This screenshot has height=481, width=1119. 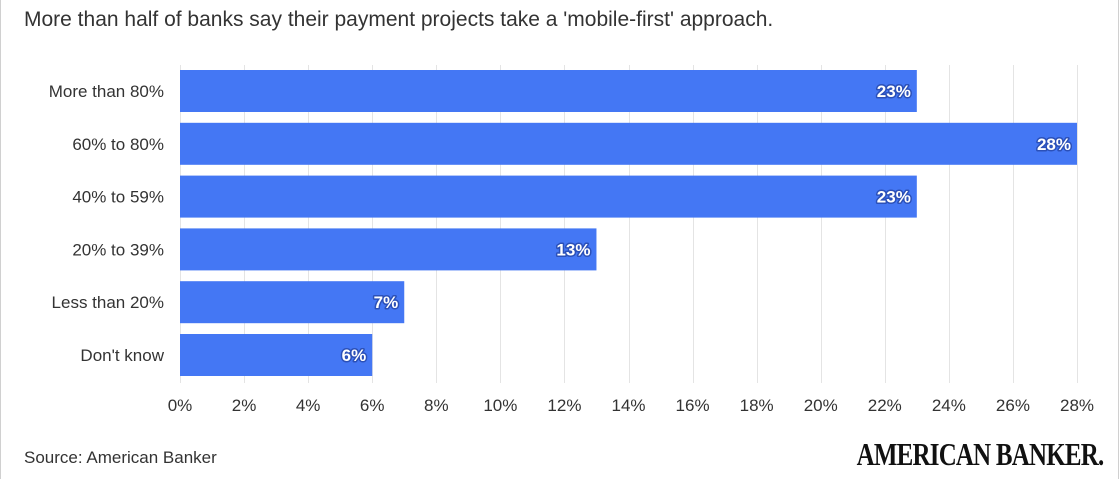 I want to click on category-label: Less than 20%, so click(x=108, y=302).